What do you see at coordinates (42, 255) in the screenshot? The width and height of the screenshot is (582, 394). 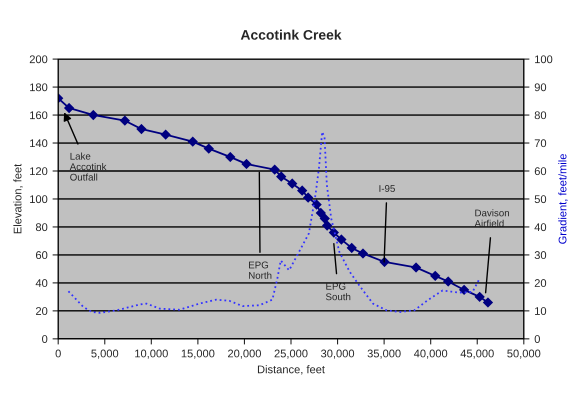 I see `y-tick-label: 60` at bounding box center [42, 255].